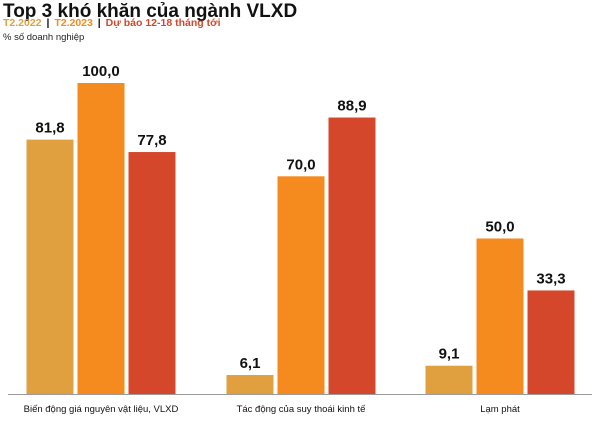  Describe the element at coordinates (22, 23) in the screenshot. I see `legend-item-2022: T2.2022` at that location.